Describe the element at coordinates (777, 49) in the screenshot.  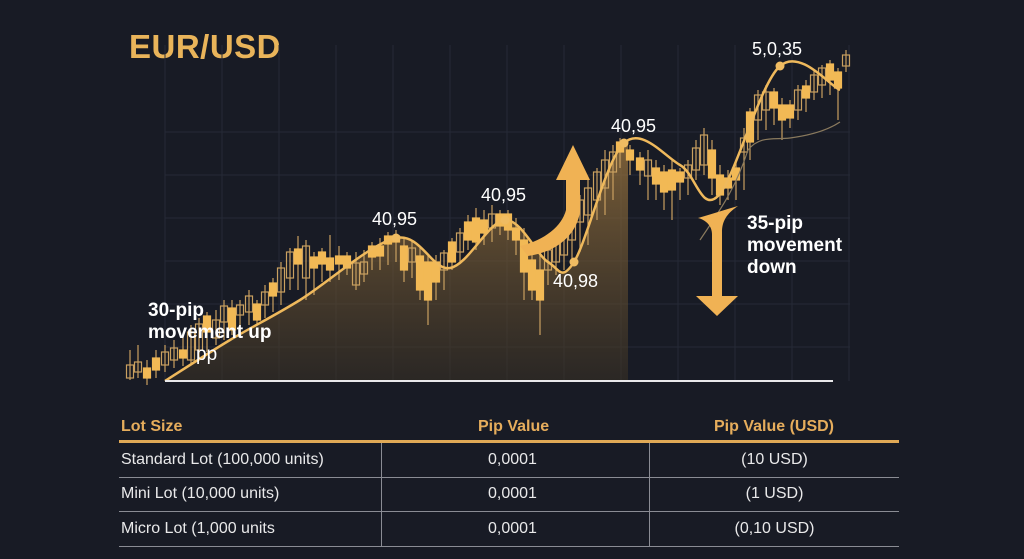
I see `label-peak-4: 5,0,35` at that location.